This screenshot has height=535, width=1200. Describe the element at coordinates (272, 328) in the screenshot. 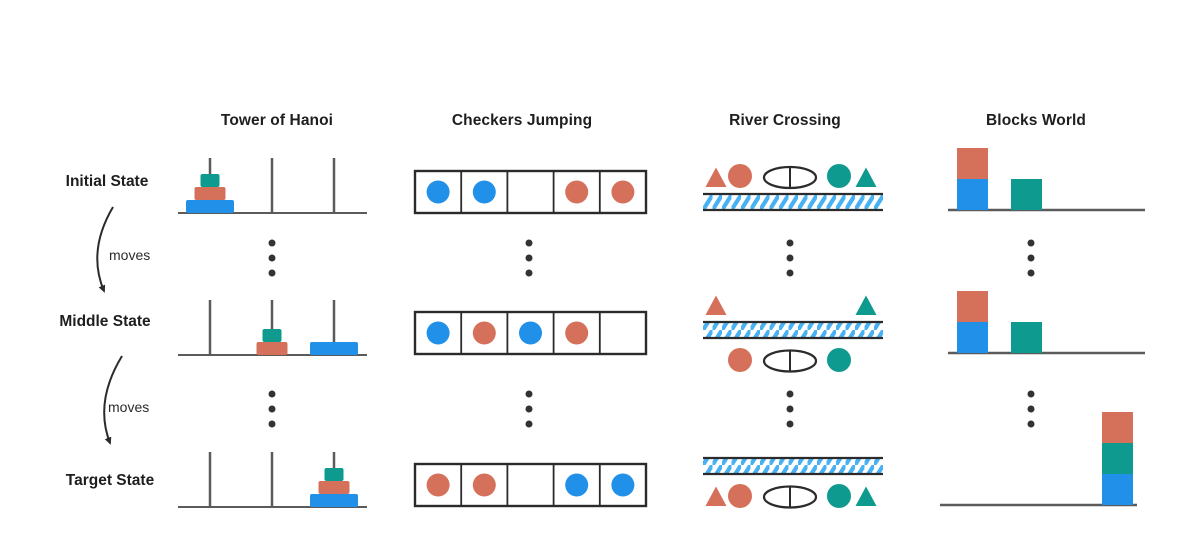

I see `hanoi-middle-state` at that location.